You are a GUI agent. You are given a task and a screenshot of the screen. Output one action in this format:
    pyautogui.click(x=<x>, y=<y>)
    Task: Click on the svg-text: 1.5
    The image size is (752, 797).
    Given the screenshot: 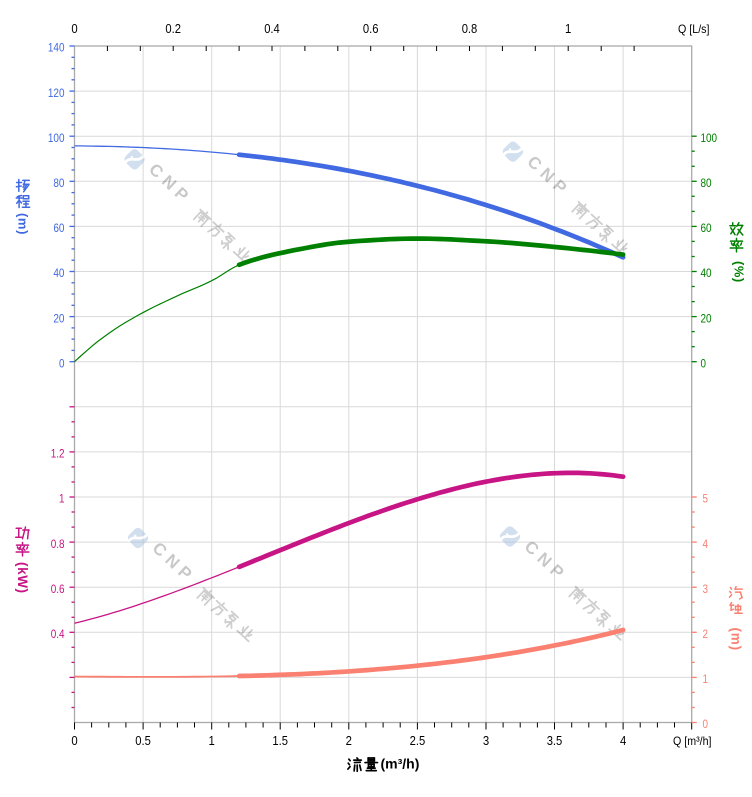 What is the action you would take?
    pyautogui.click(x=280, y=741)
    